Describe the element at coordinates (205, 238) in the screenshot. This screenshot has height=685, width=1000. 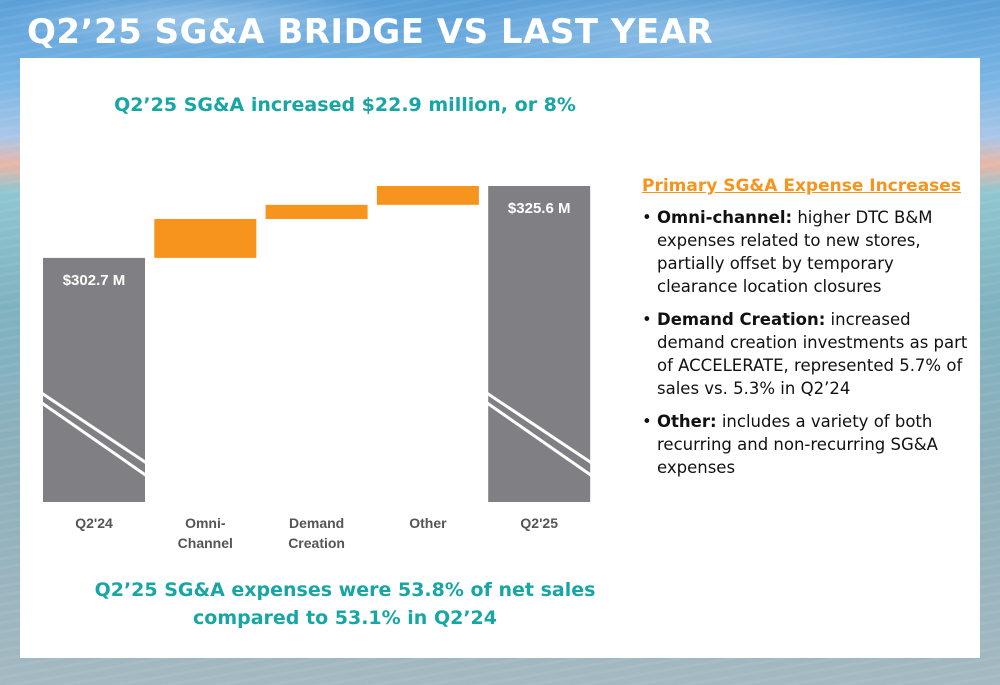
I see `bar-omni-channel` at that location.